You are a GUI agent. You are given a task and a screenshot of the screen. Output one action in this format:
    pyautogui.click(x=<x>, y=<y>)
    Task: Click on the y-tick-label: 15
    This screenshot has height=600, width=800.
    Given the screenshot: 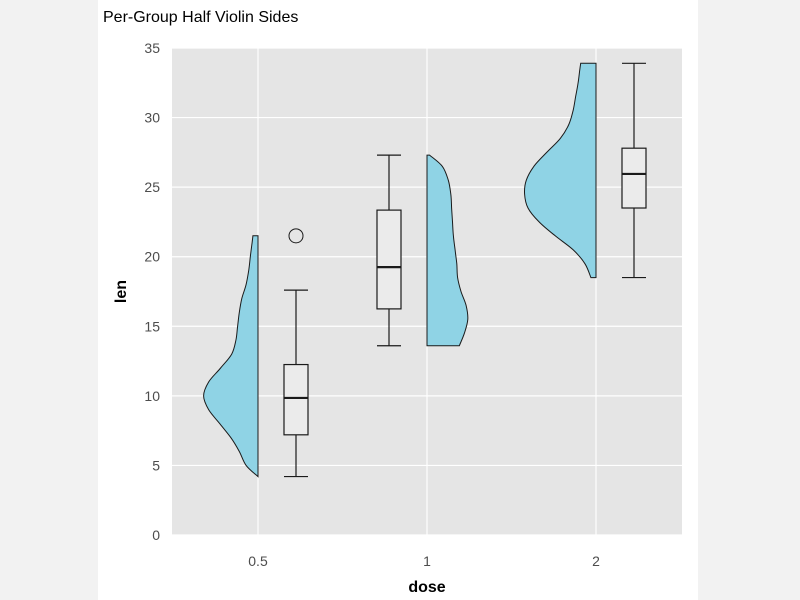 What is the action you would take?
    pyautogui.click(x=152, y=326)
    